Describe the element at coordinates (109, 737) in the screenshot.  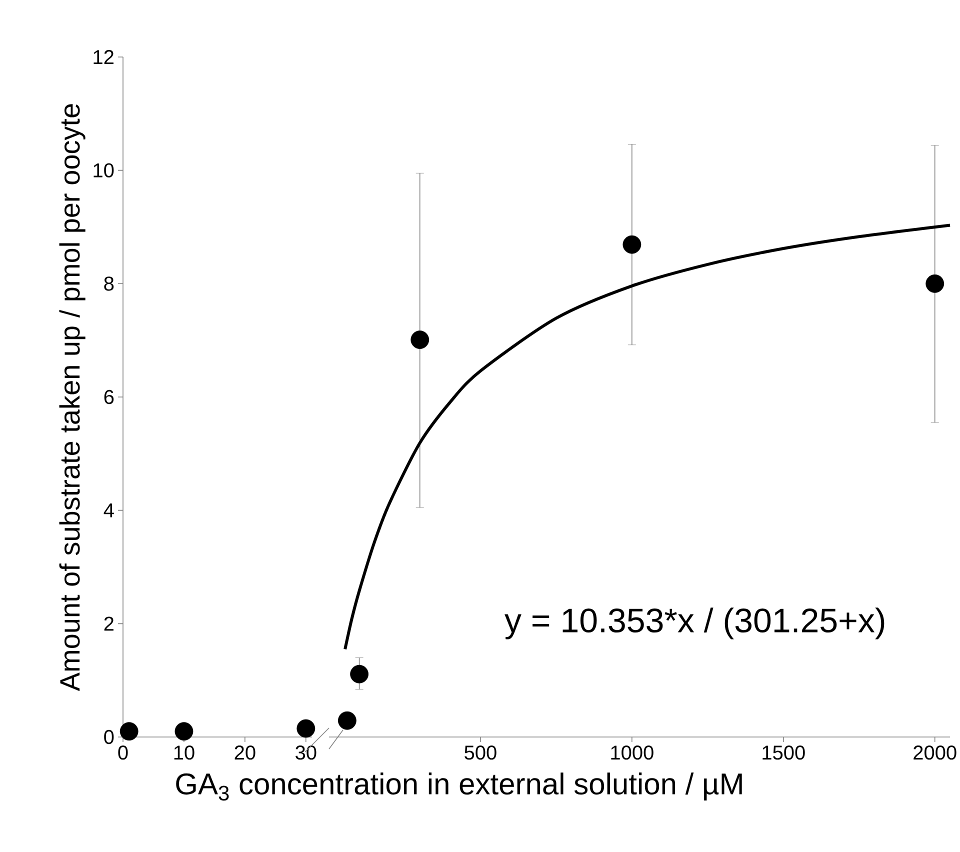
I see `y-tick-label: 0` at that location.